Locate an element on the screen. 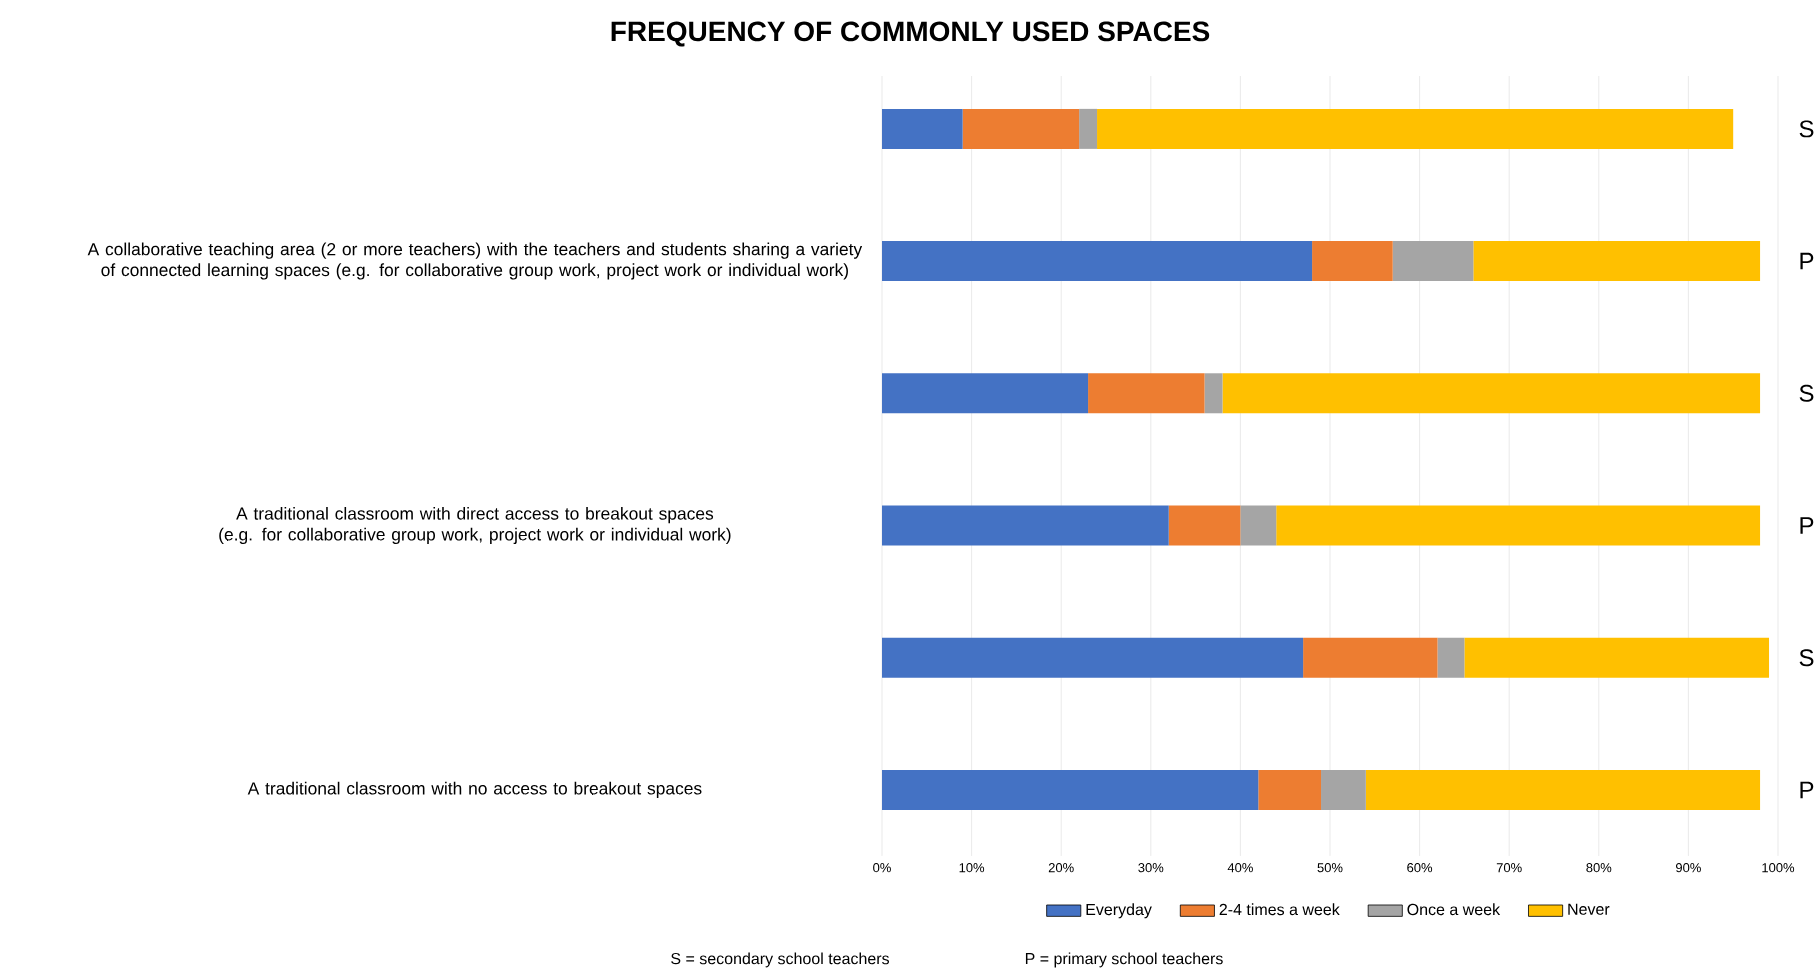 The height and width of the screenshot is (978, 1820). y-tick-label: A collaborative teaching area (2 or more teachers) with the teachers and students sharing a variety of connected learning spaces (e.g. for collaborative group work, project work or individual work) is located at coordinates (475, 261).